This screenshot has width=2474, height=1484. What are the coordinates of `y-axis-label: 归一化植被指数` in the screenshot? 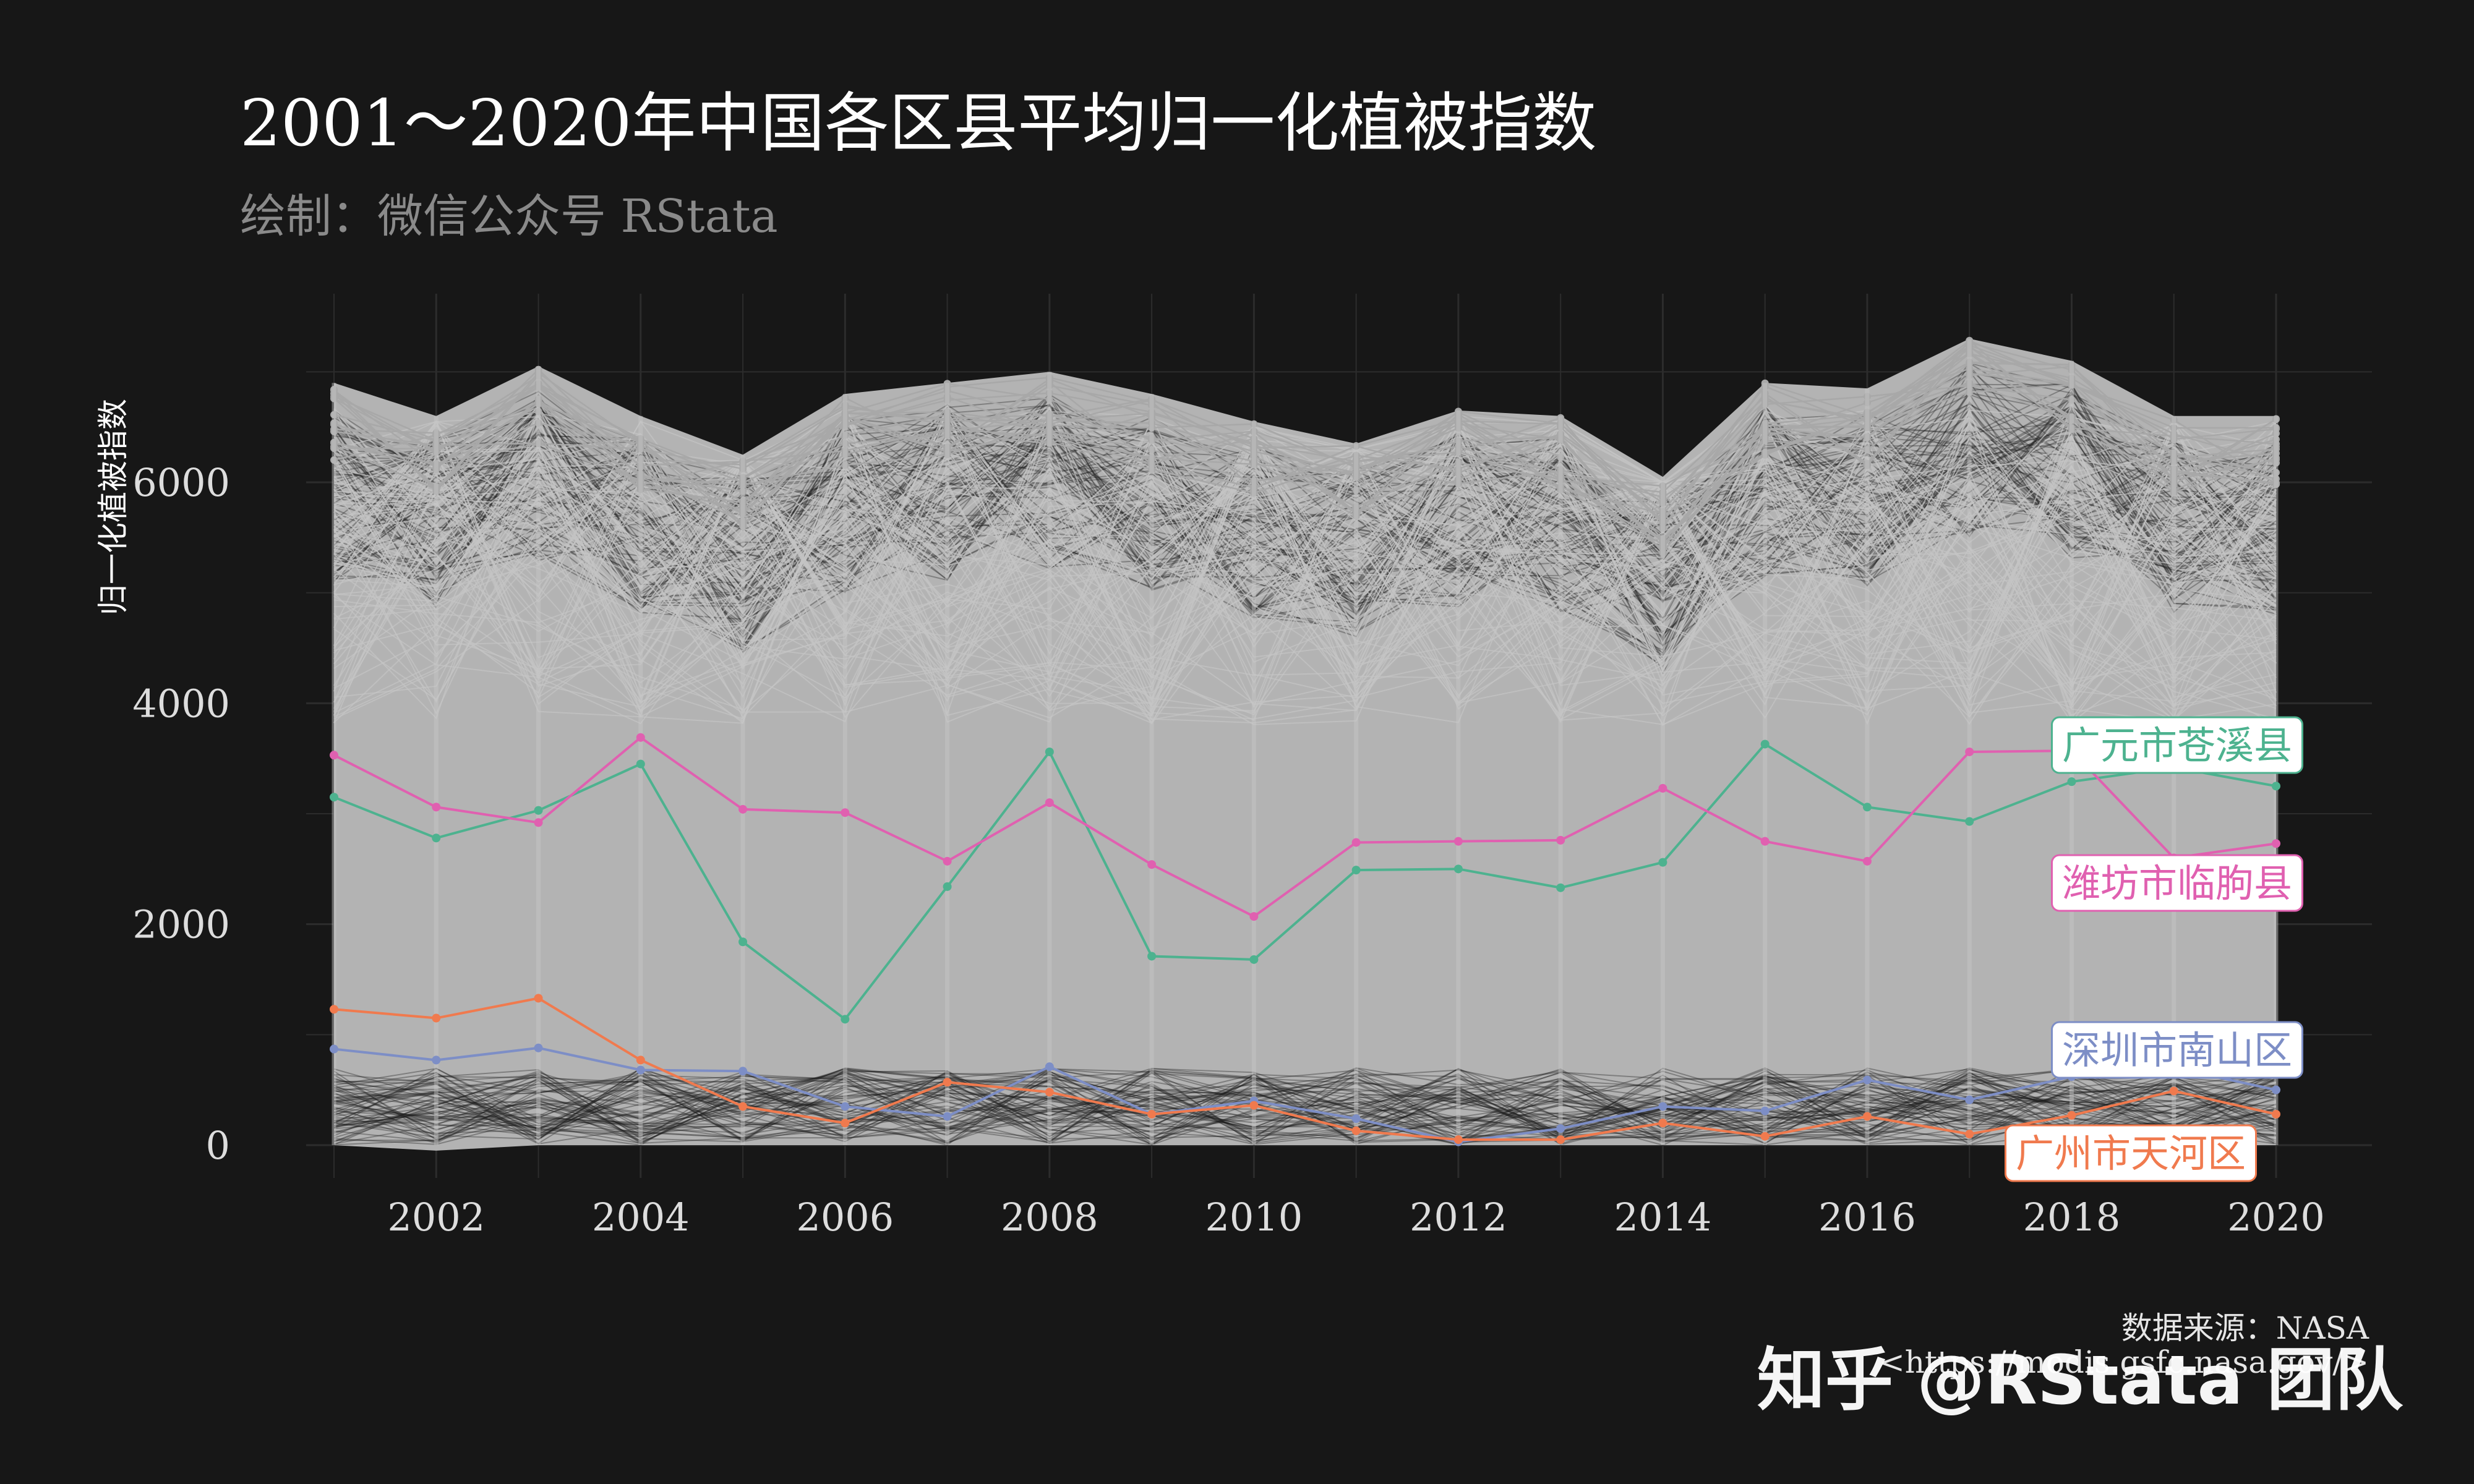 It's located at (113, 507).